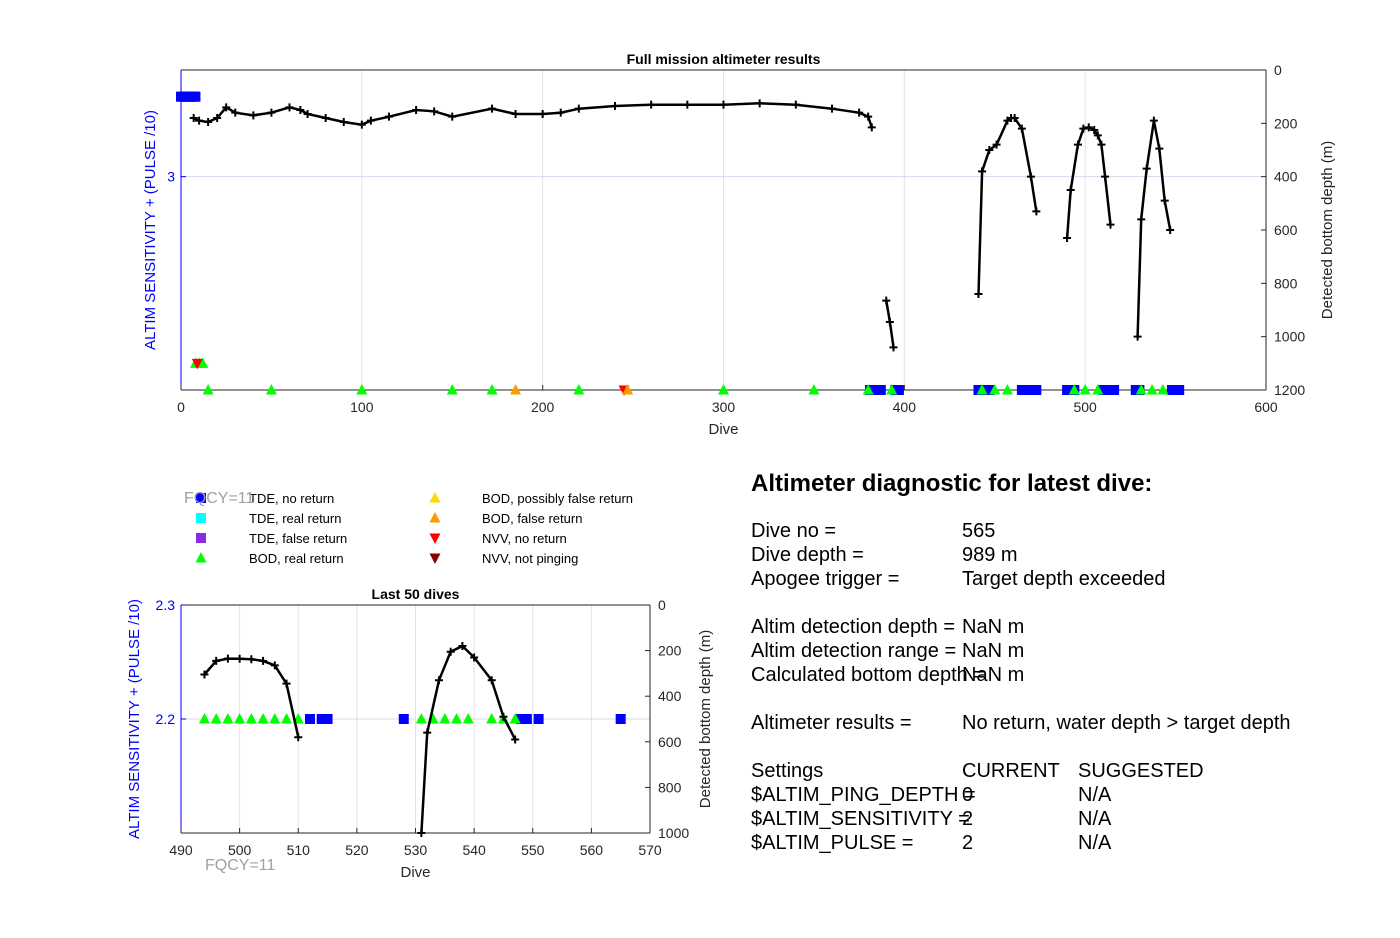  I want to click on legend-marker-tde-no-return, so click(201, 498).